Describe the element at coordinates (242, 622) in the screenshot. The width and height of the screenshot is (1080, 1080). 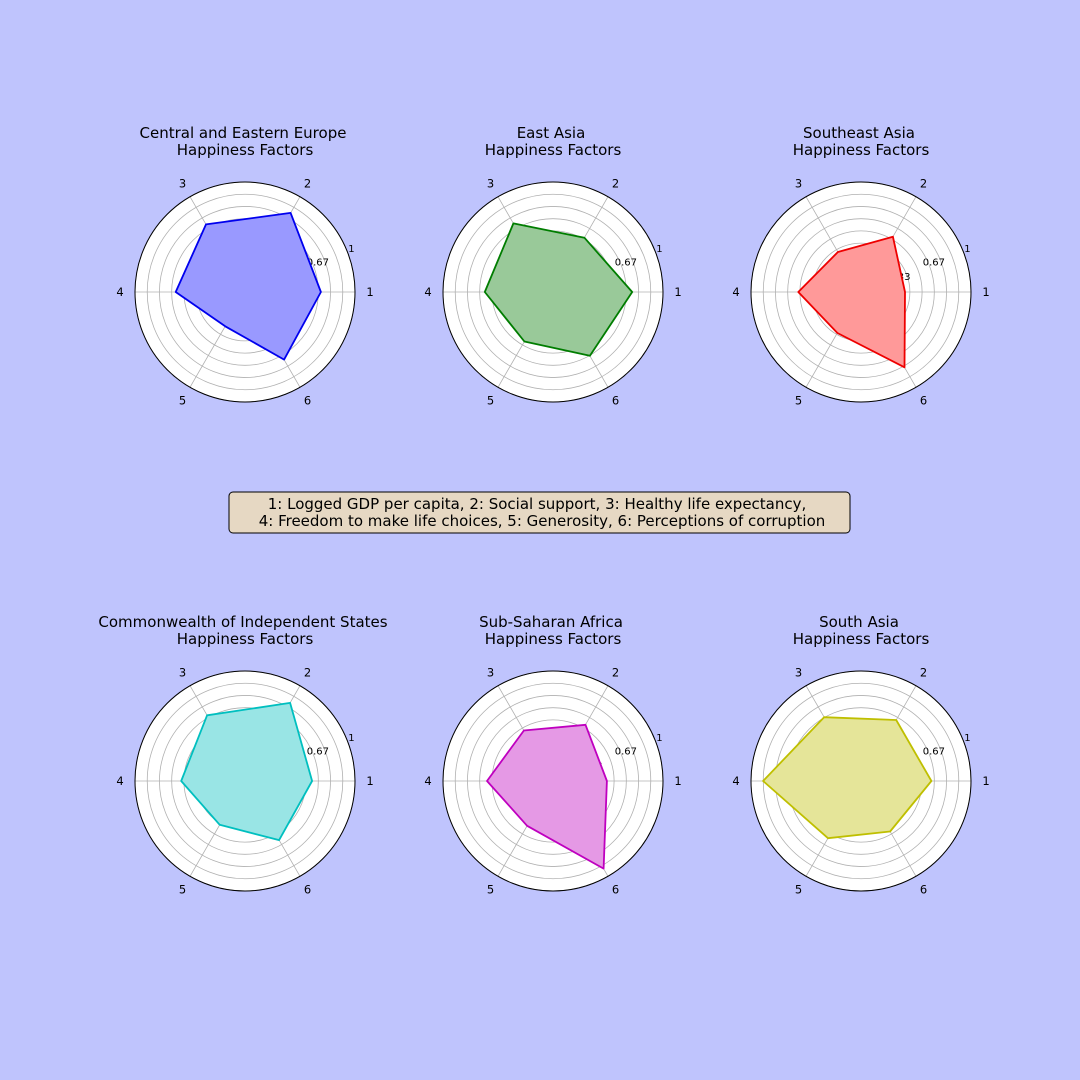
I see `chart-title-line-1: Commonwealth of Independent States` at that location.